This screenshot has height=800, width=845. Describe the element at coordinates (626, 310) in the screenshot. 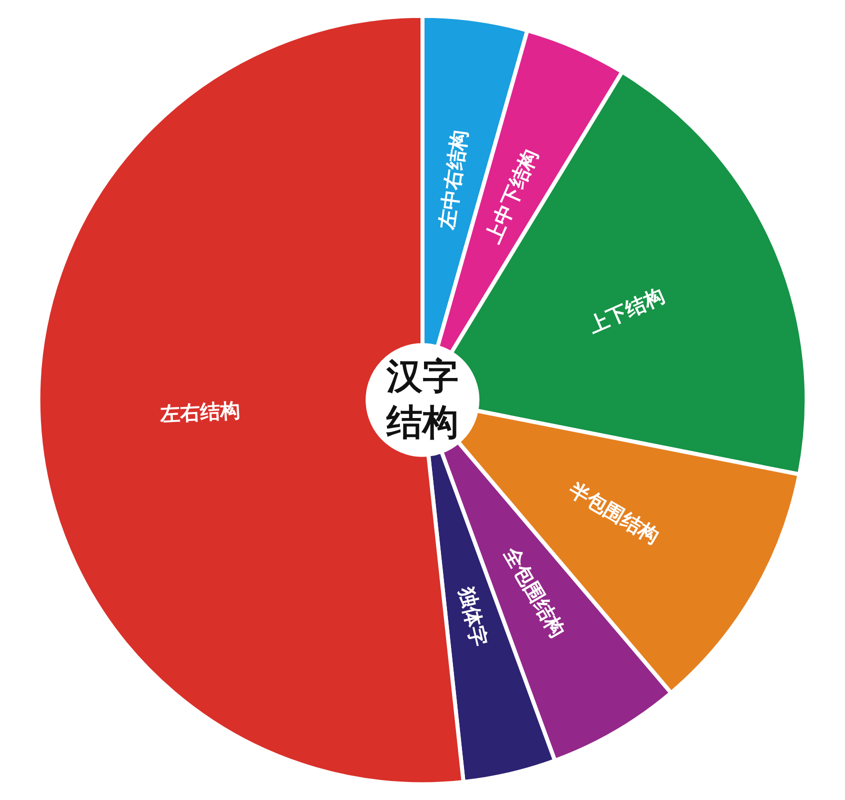

I see `slice-label: 上下结构` at that location.